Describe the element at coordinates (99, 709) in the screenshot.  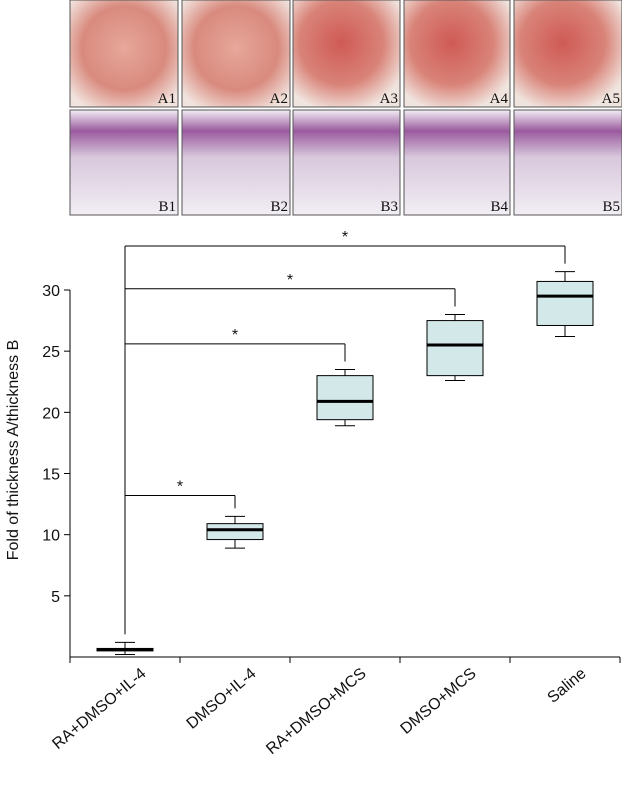
I see `x-tick-label: RA+DMSO+IL-4` at that location.